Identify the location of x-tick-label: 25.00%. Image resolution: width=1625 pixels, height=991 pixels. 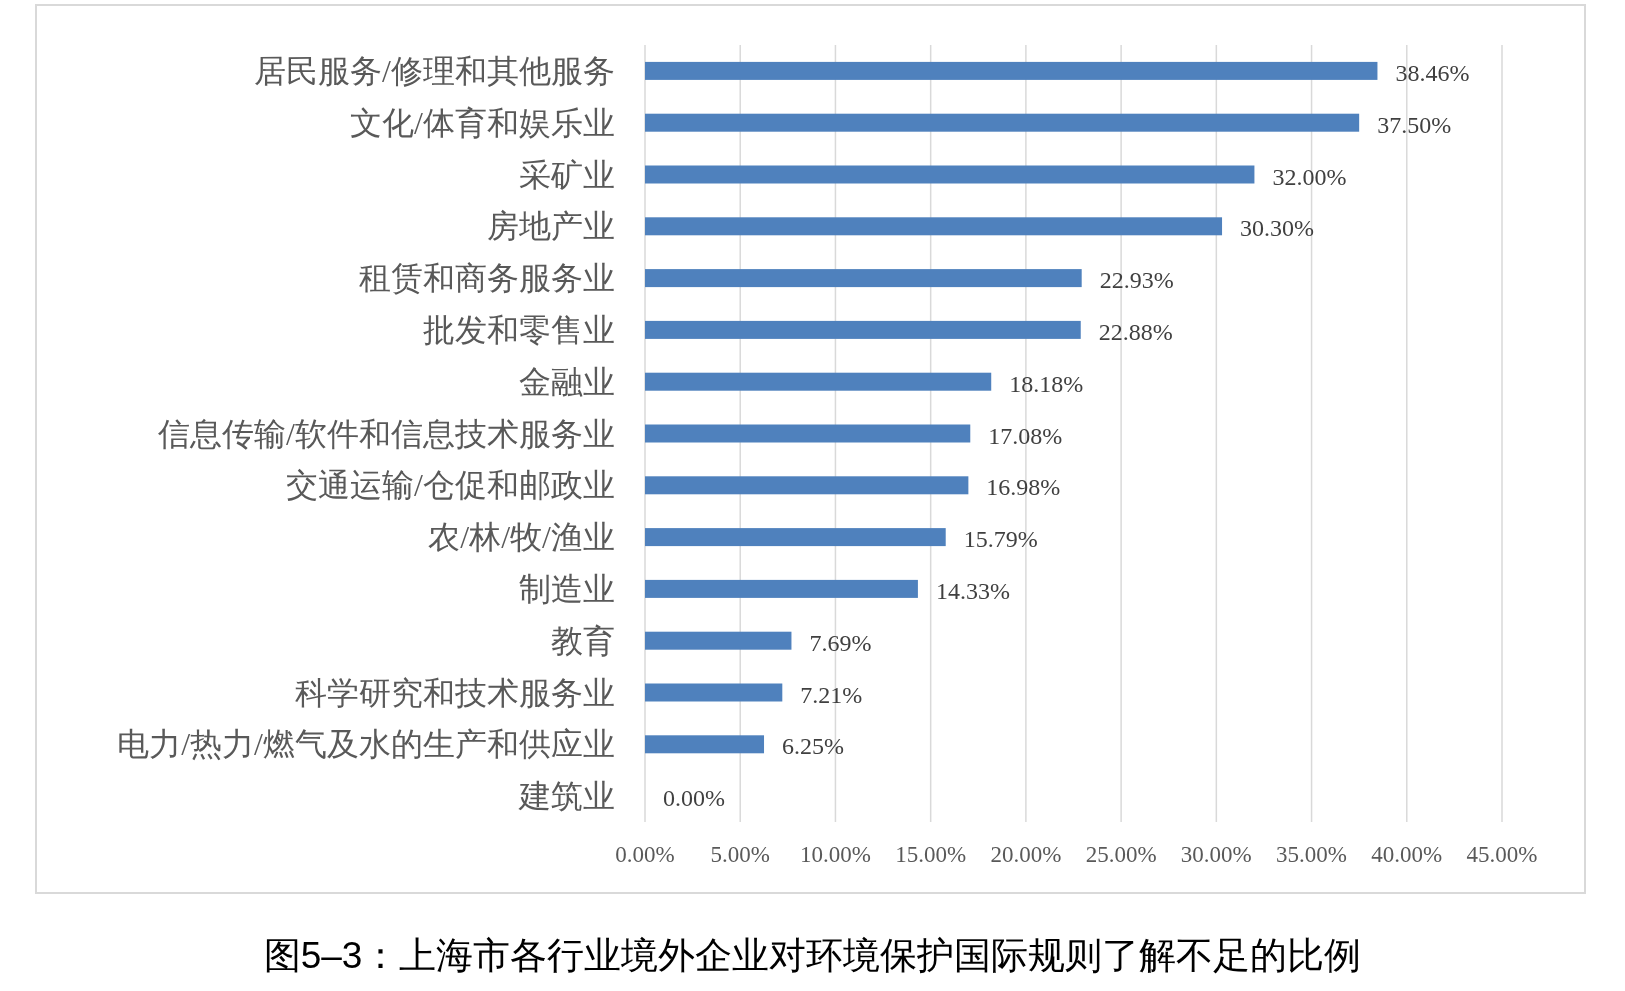
(1121, 854).